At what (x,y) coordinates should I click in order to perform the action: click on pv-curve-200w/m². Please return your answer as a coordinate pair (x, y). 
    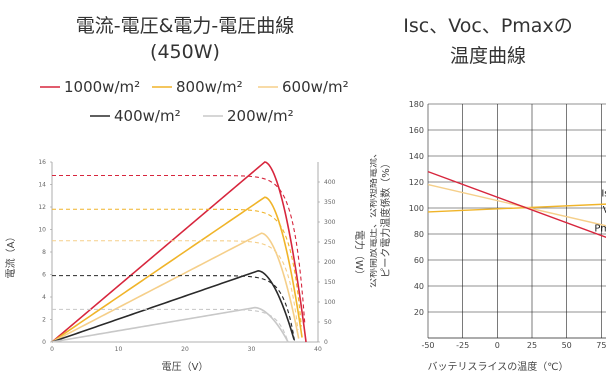
    Looking at the image, I should click on (170, 324).